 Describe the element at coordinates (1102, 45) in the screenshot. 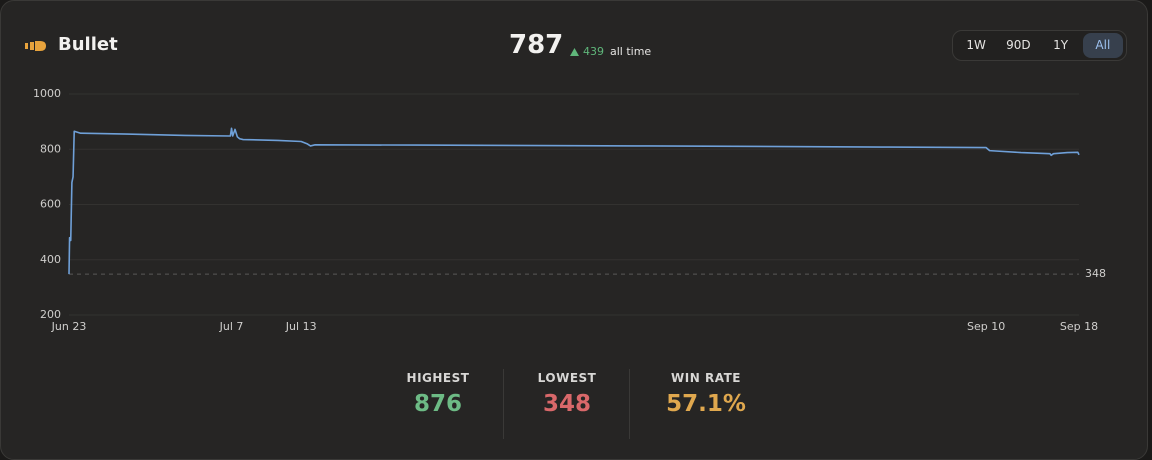

I see `range-button: All` at that location.